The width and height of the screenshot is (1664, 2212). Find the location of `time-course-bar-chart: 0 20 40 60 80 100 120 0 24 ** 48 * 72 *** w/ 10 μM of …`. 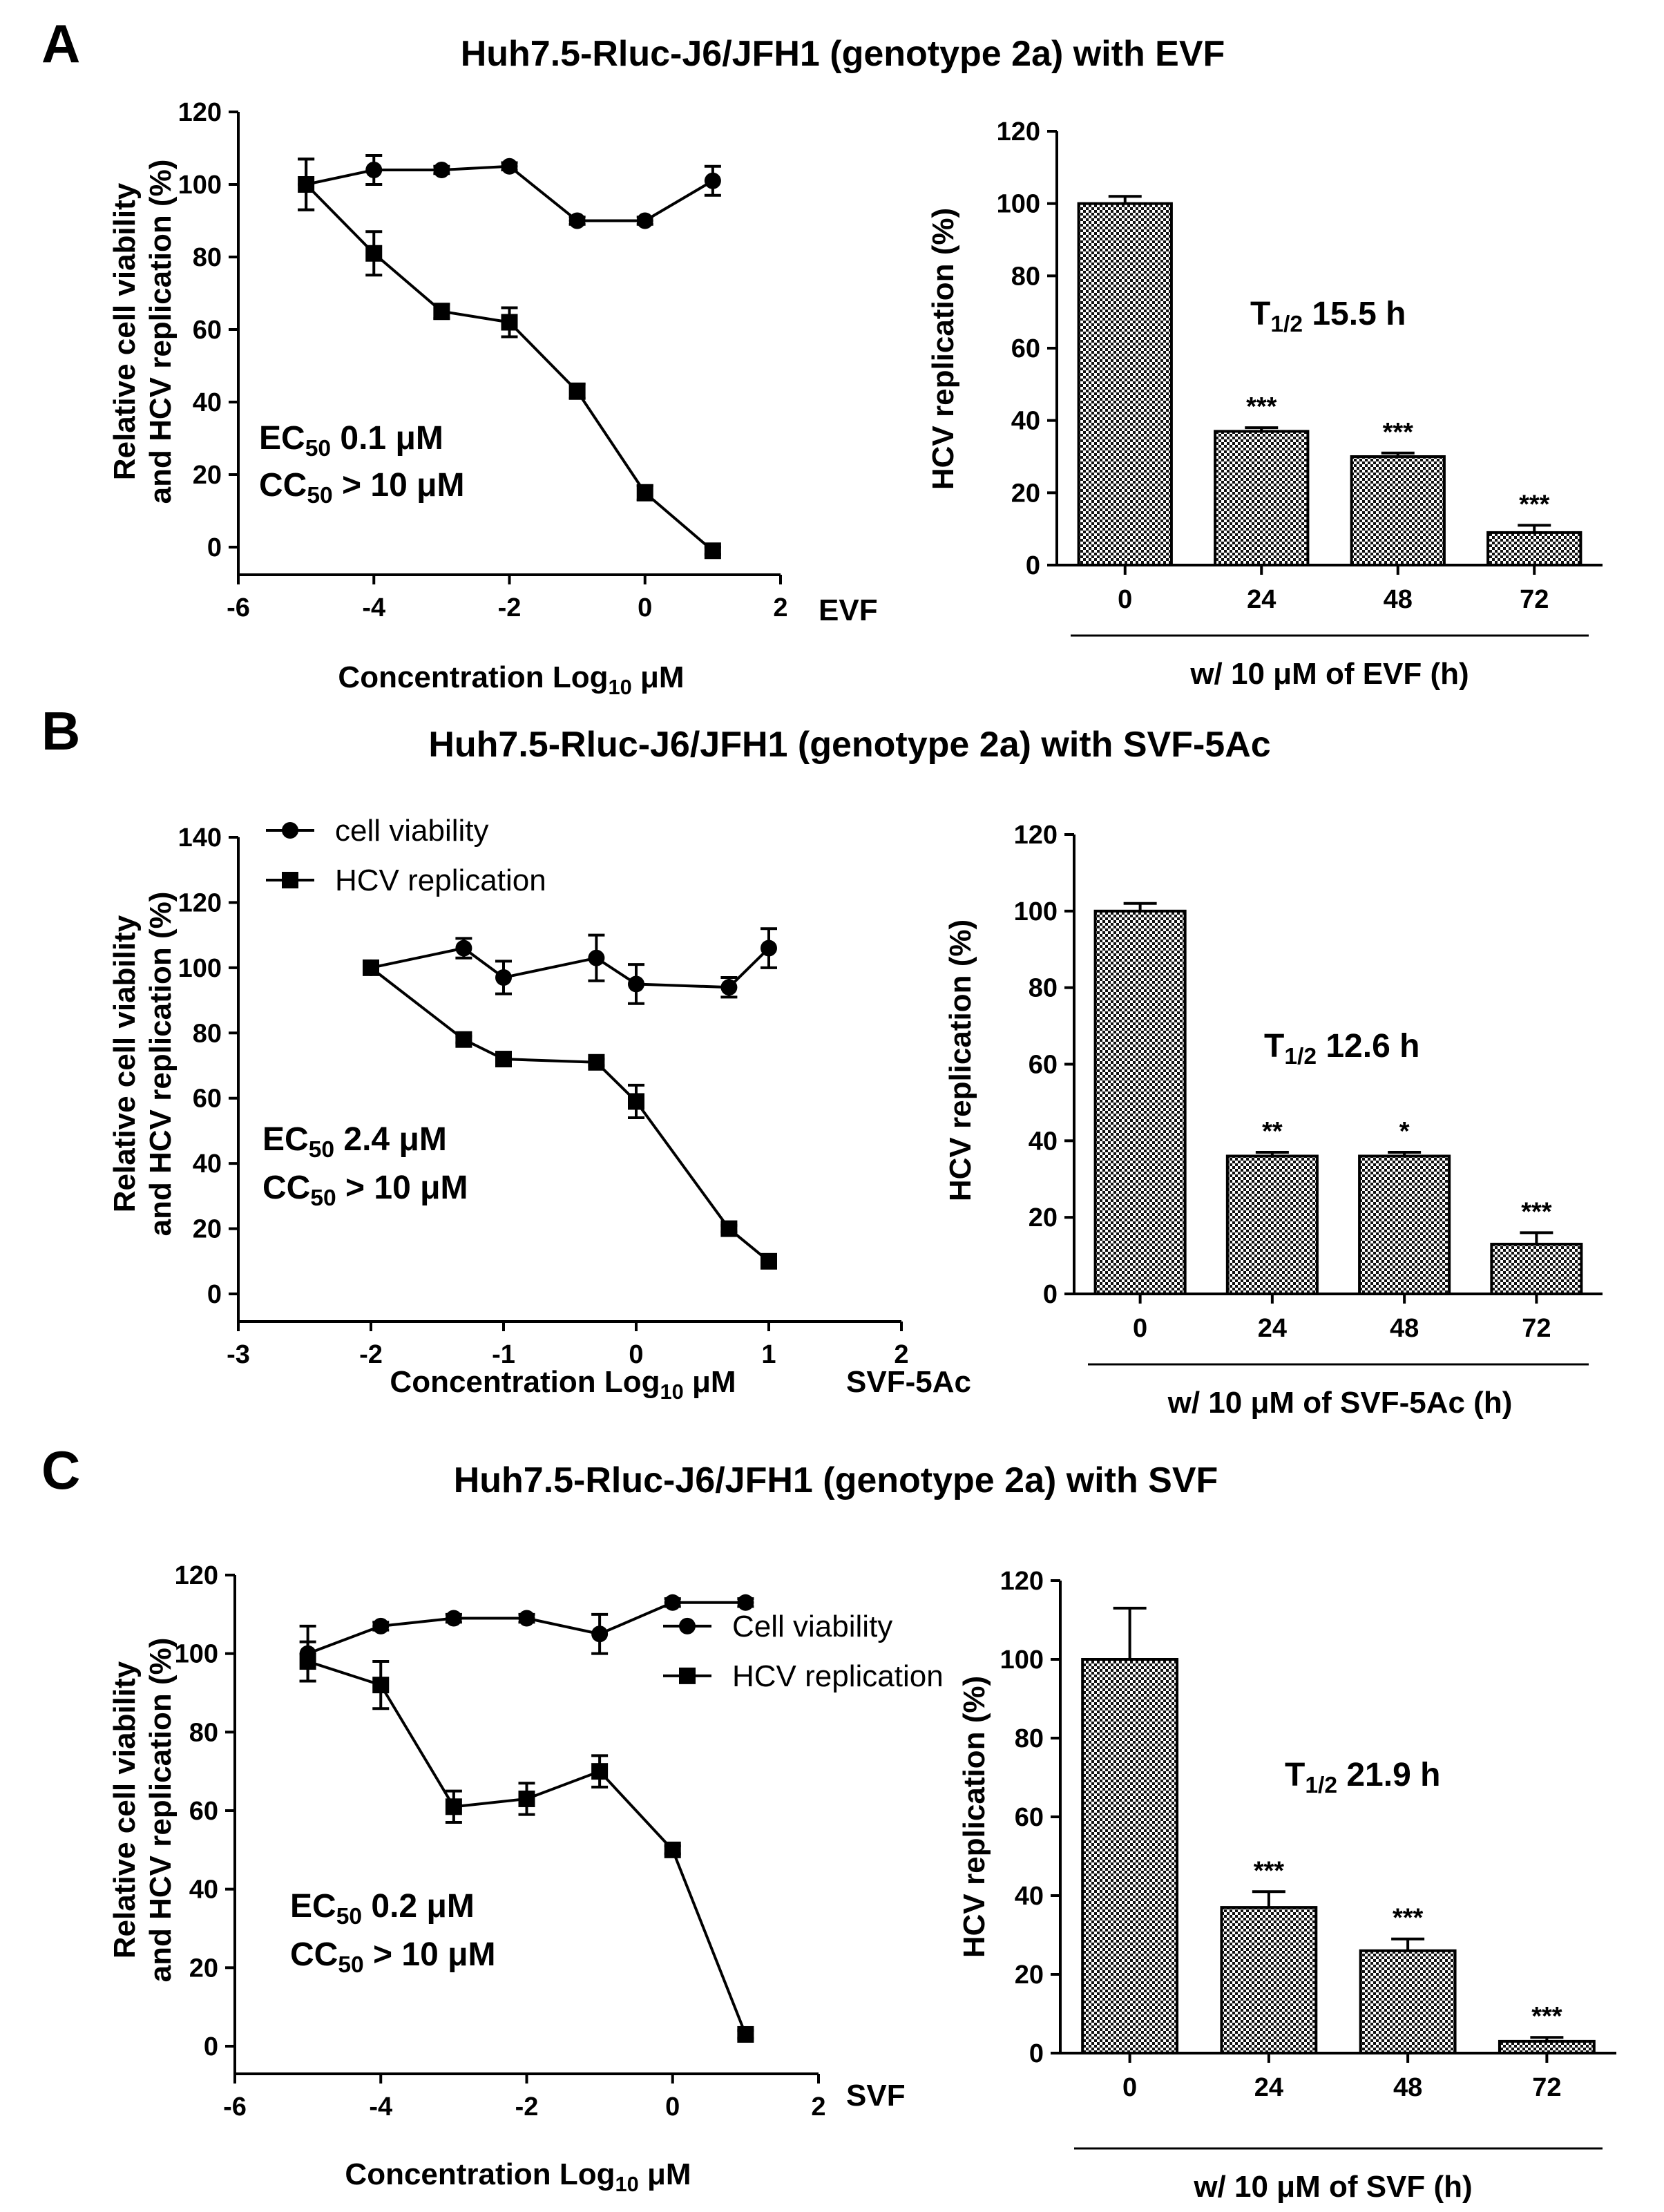

time-course-bar-chart: 0 20 40 60 80 100 120 0 24 ** 48 * 72 *** w/ 10 μM of … is located at coordinates (1273, 1120).